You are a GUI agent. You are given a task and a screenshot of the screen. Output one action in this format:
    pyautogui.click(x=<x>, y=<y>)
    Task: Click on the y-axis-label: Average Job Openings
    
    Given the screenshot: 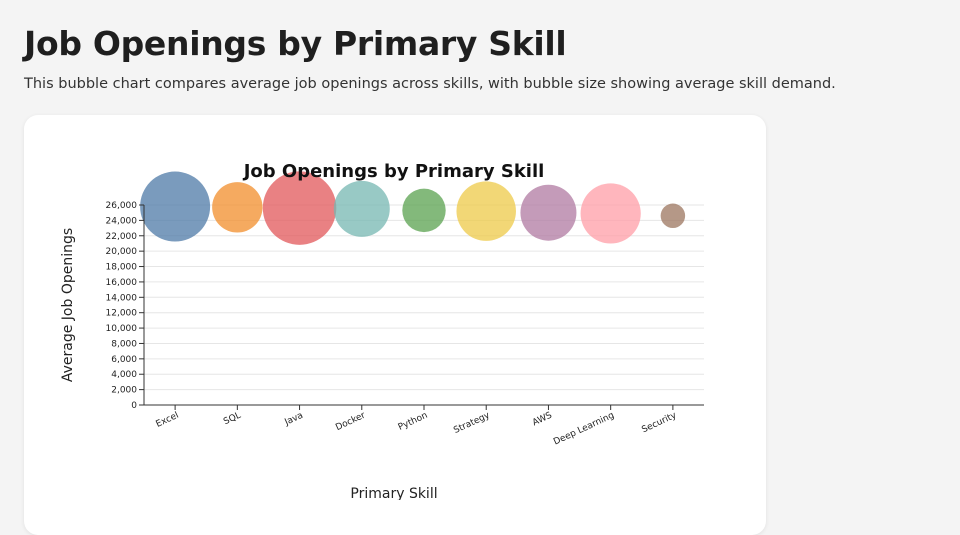 What is the action you would take?
    pyautogui.click(x=68, y=305)
    